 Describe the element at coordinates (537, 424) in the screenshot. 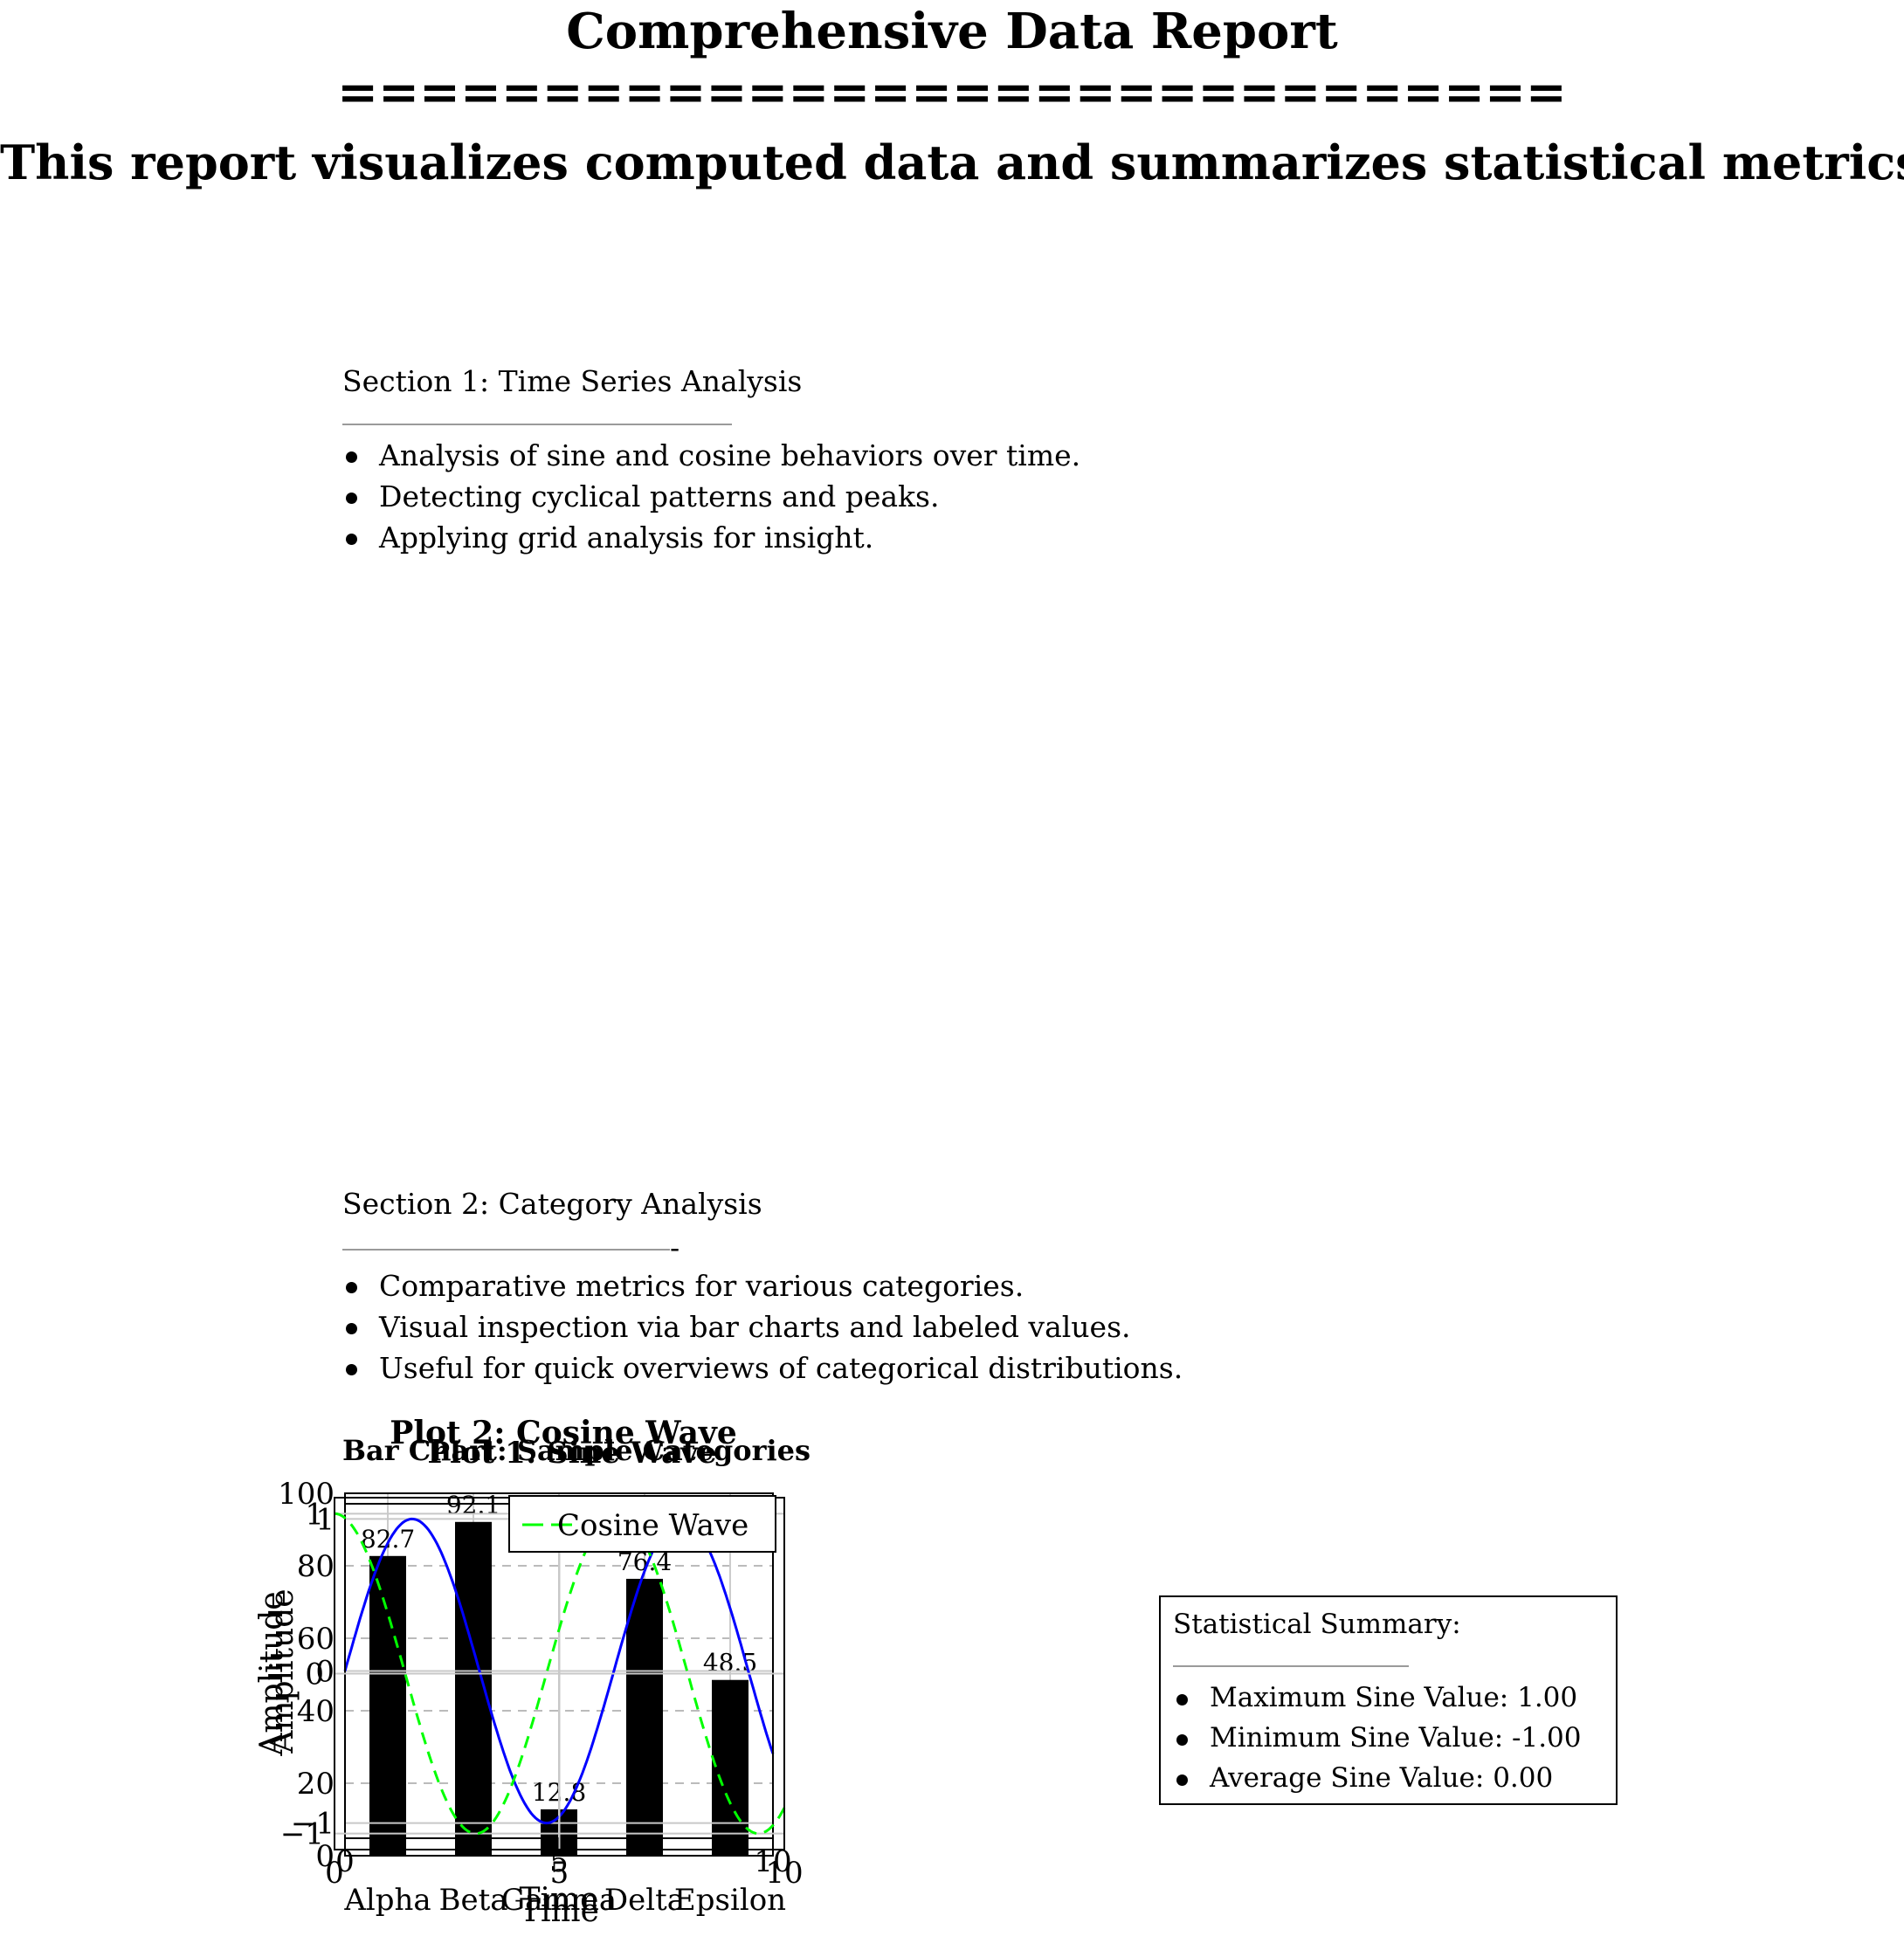

I see `section-1-rule` at that location.